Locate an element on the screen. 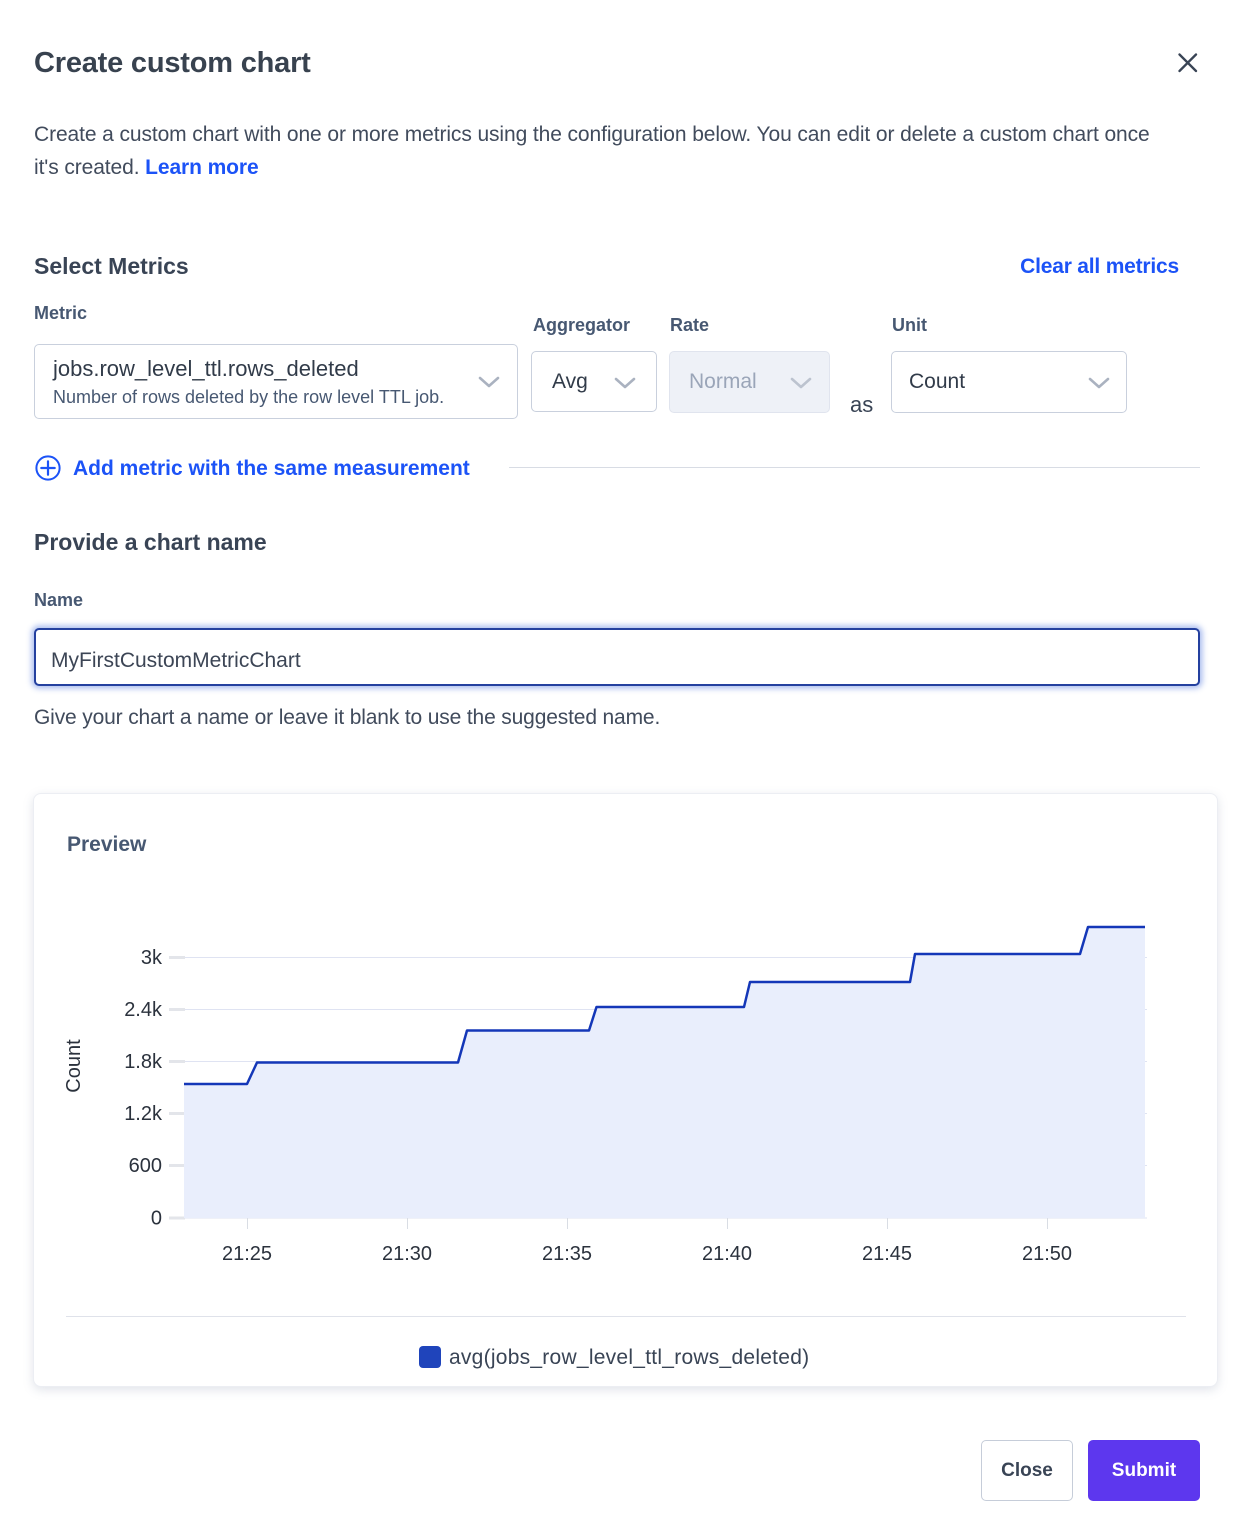 The height and width of the screenshot is (1538, 1236). svg-text: 21:40 is located at coordinates (727, 1254).